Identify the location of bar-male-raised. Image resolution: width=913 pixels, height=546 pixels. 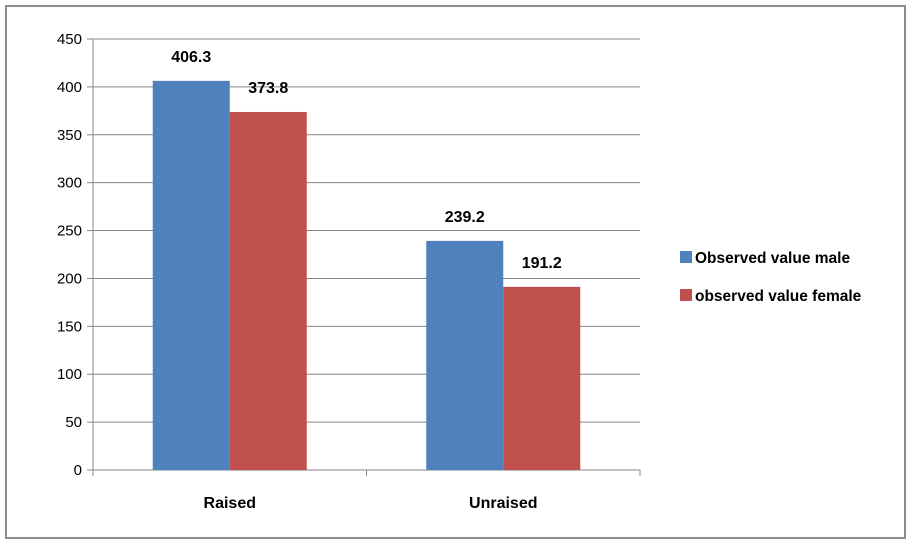
(191, 275).